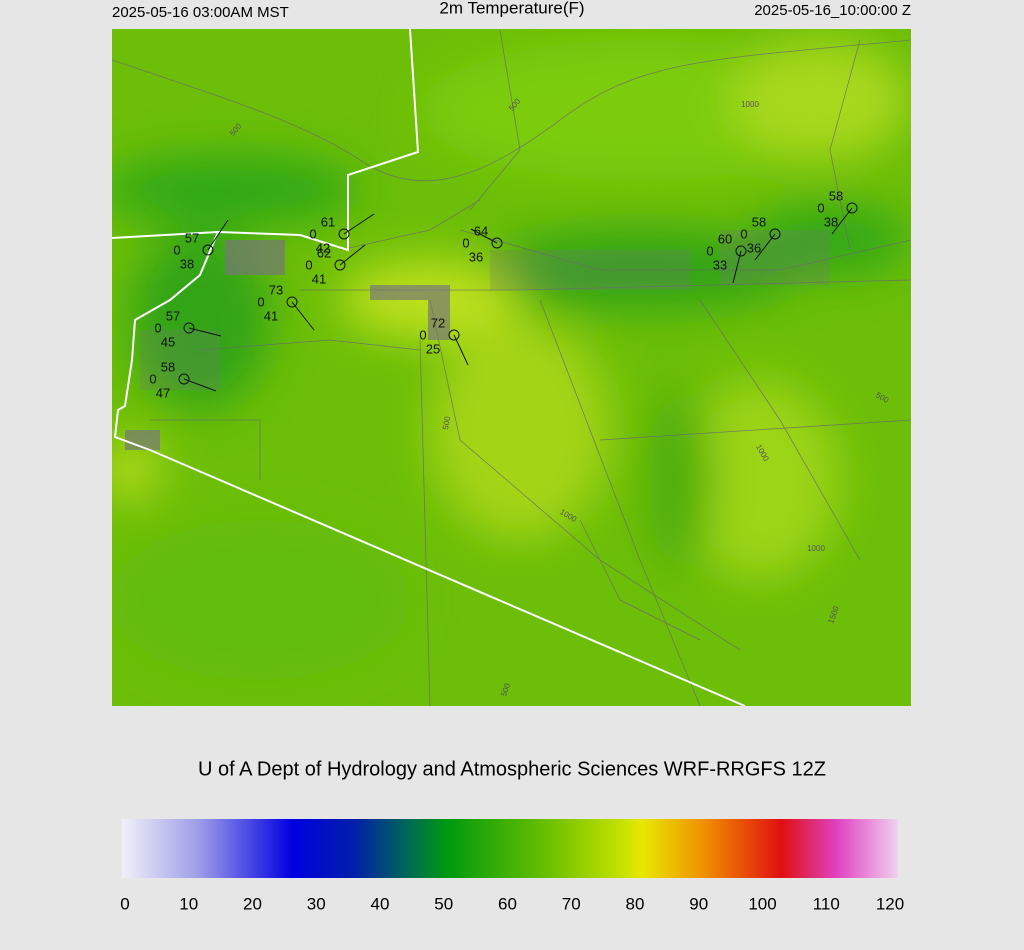 The height and width of the screenshot is (950, 1024). What do you see at coordinates (510, 848) in the screenshot?
I see `colorbar` at bounding box center [510, 848].